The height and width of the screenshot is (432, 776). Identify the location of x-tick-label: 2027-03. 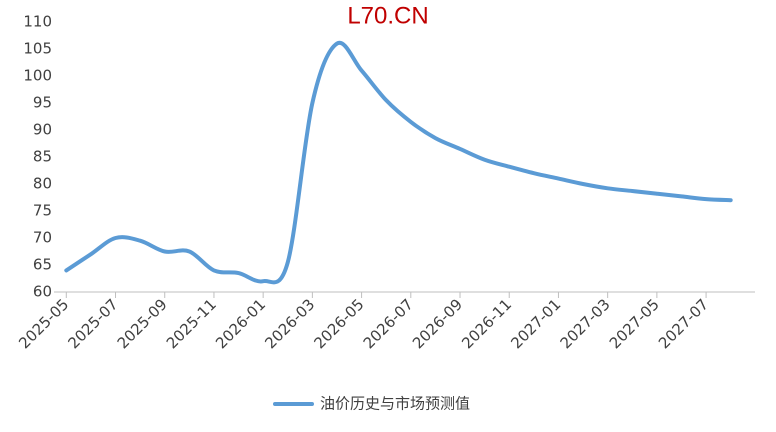
(585, 323).